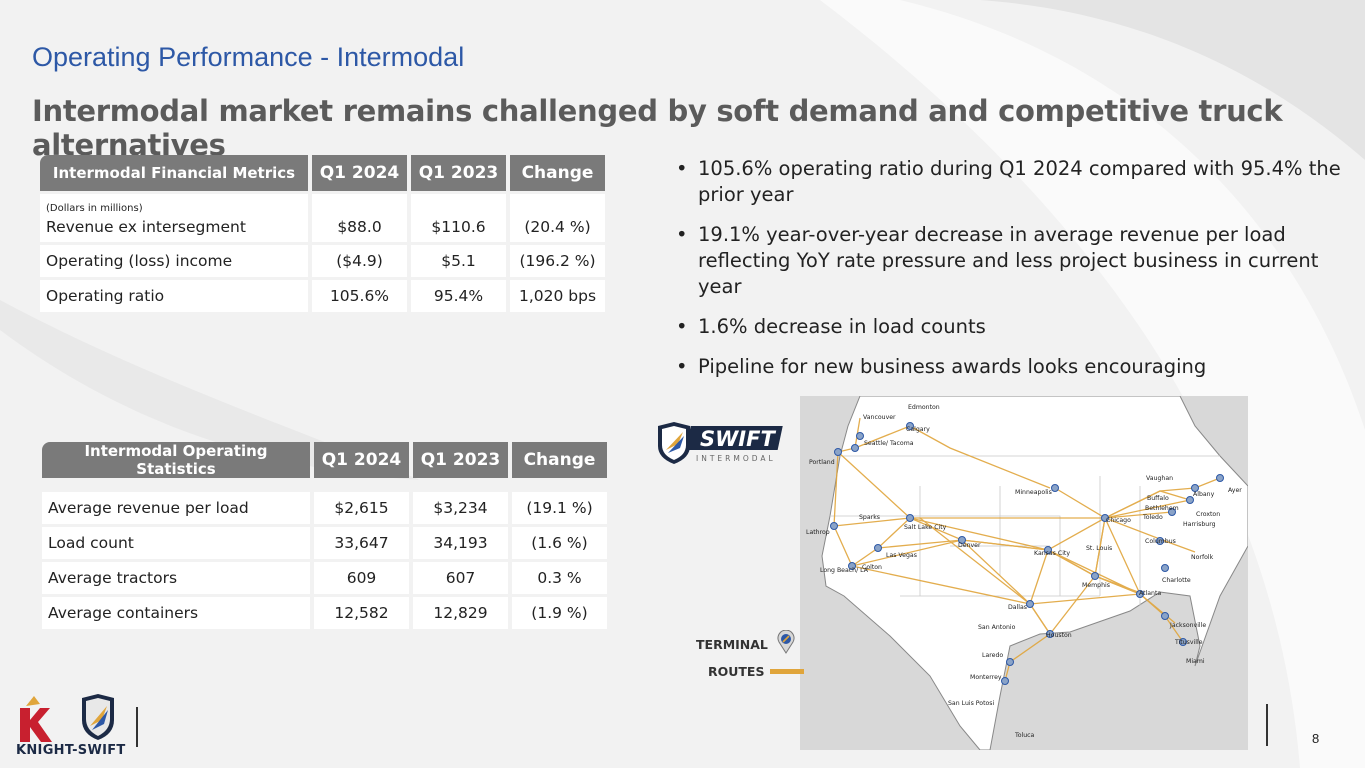  I want to click on cell-value: 607, so click(460, 578).